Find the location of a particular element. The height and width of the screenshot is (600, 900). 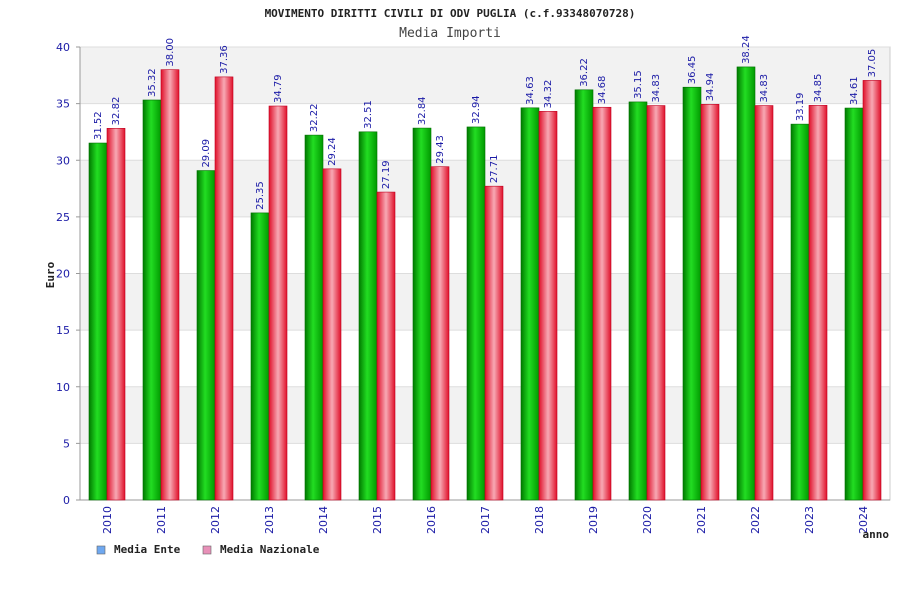

value-label: 34.61 is located at coordinates (854, 90).